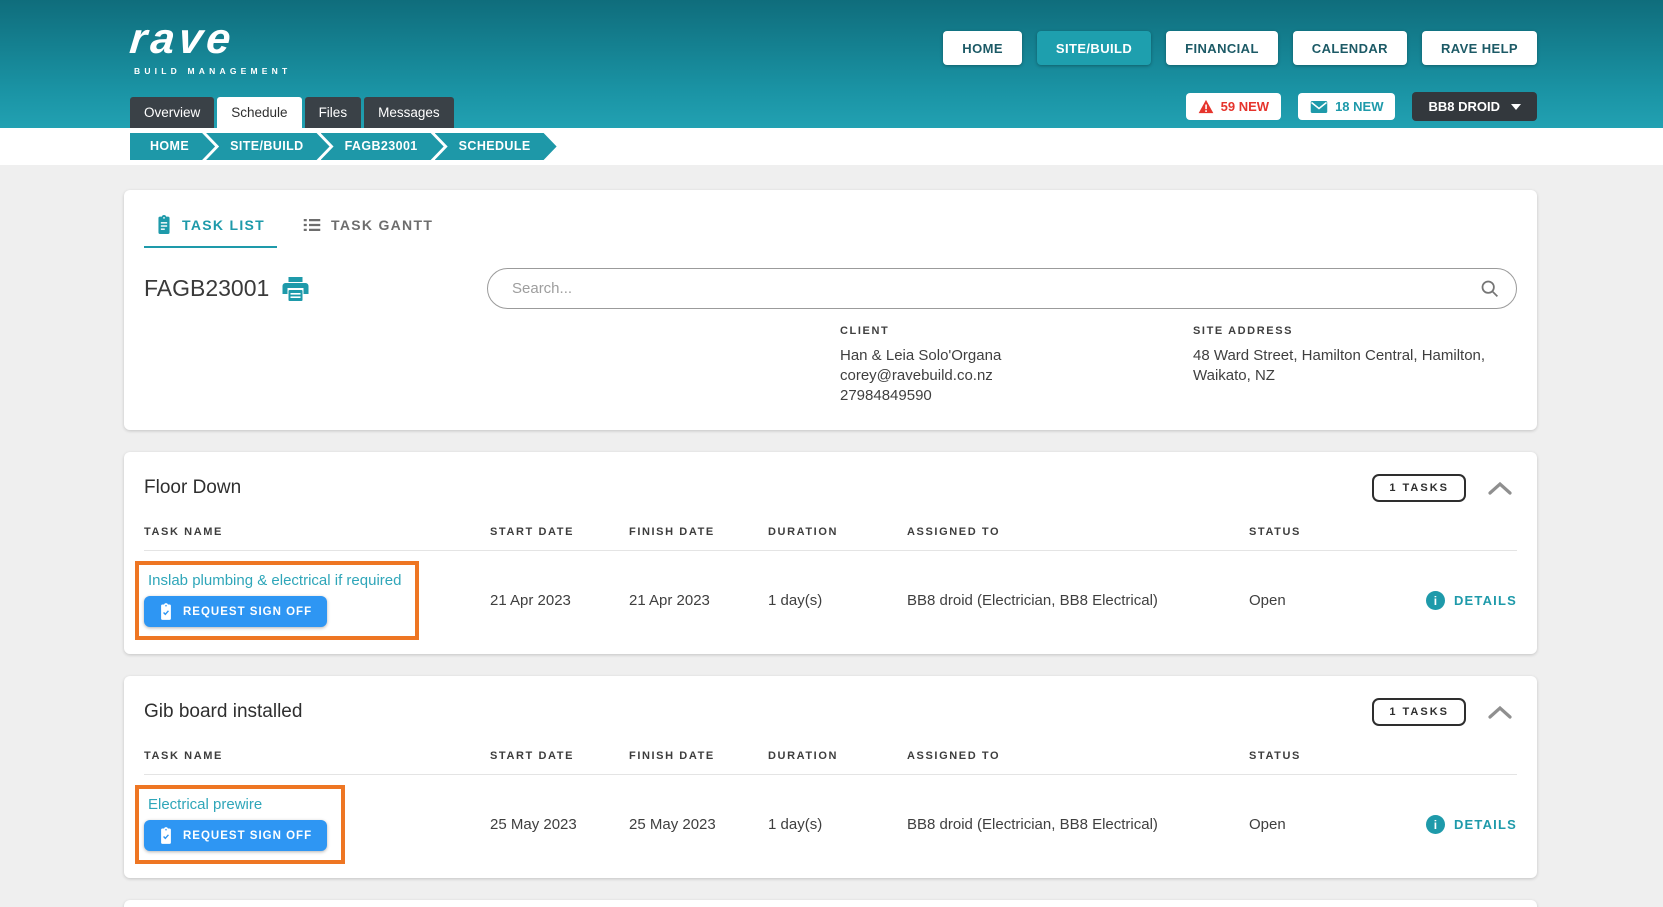  What do you see at coordinates (1319, 107) in the screenshot?
I see `envelope-icon` at bounding box center [1319, 107].